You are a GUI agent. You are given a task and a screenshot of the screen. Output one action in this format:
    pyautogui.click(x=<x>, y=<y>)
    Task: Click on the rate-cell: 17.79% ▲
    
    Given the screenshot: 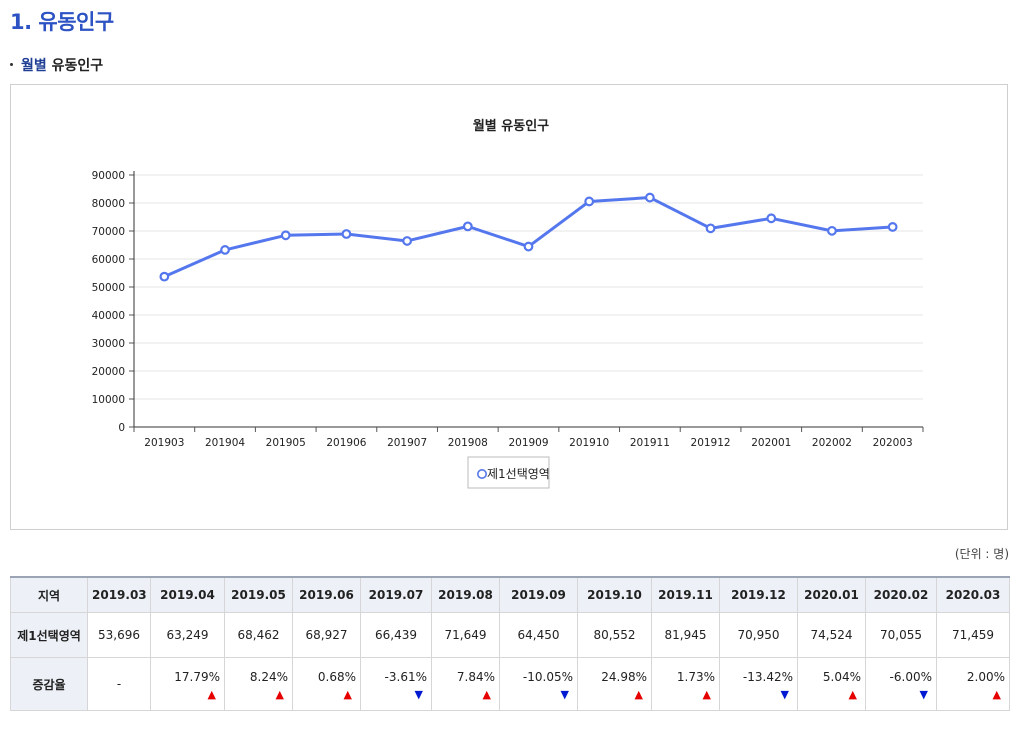 What is the action you would take?
    pyautogui.click(x=187, y=684)
    